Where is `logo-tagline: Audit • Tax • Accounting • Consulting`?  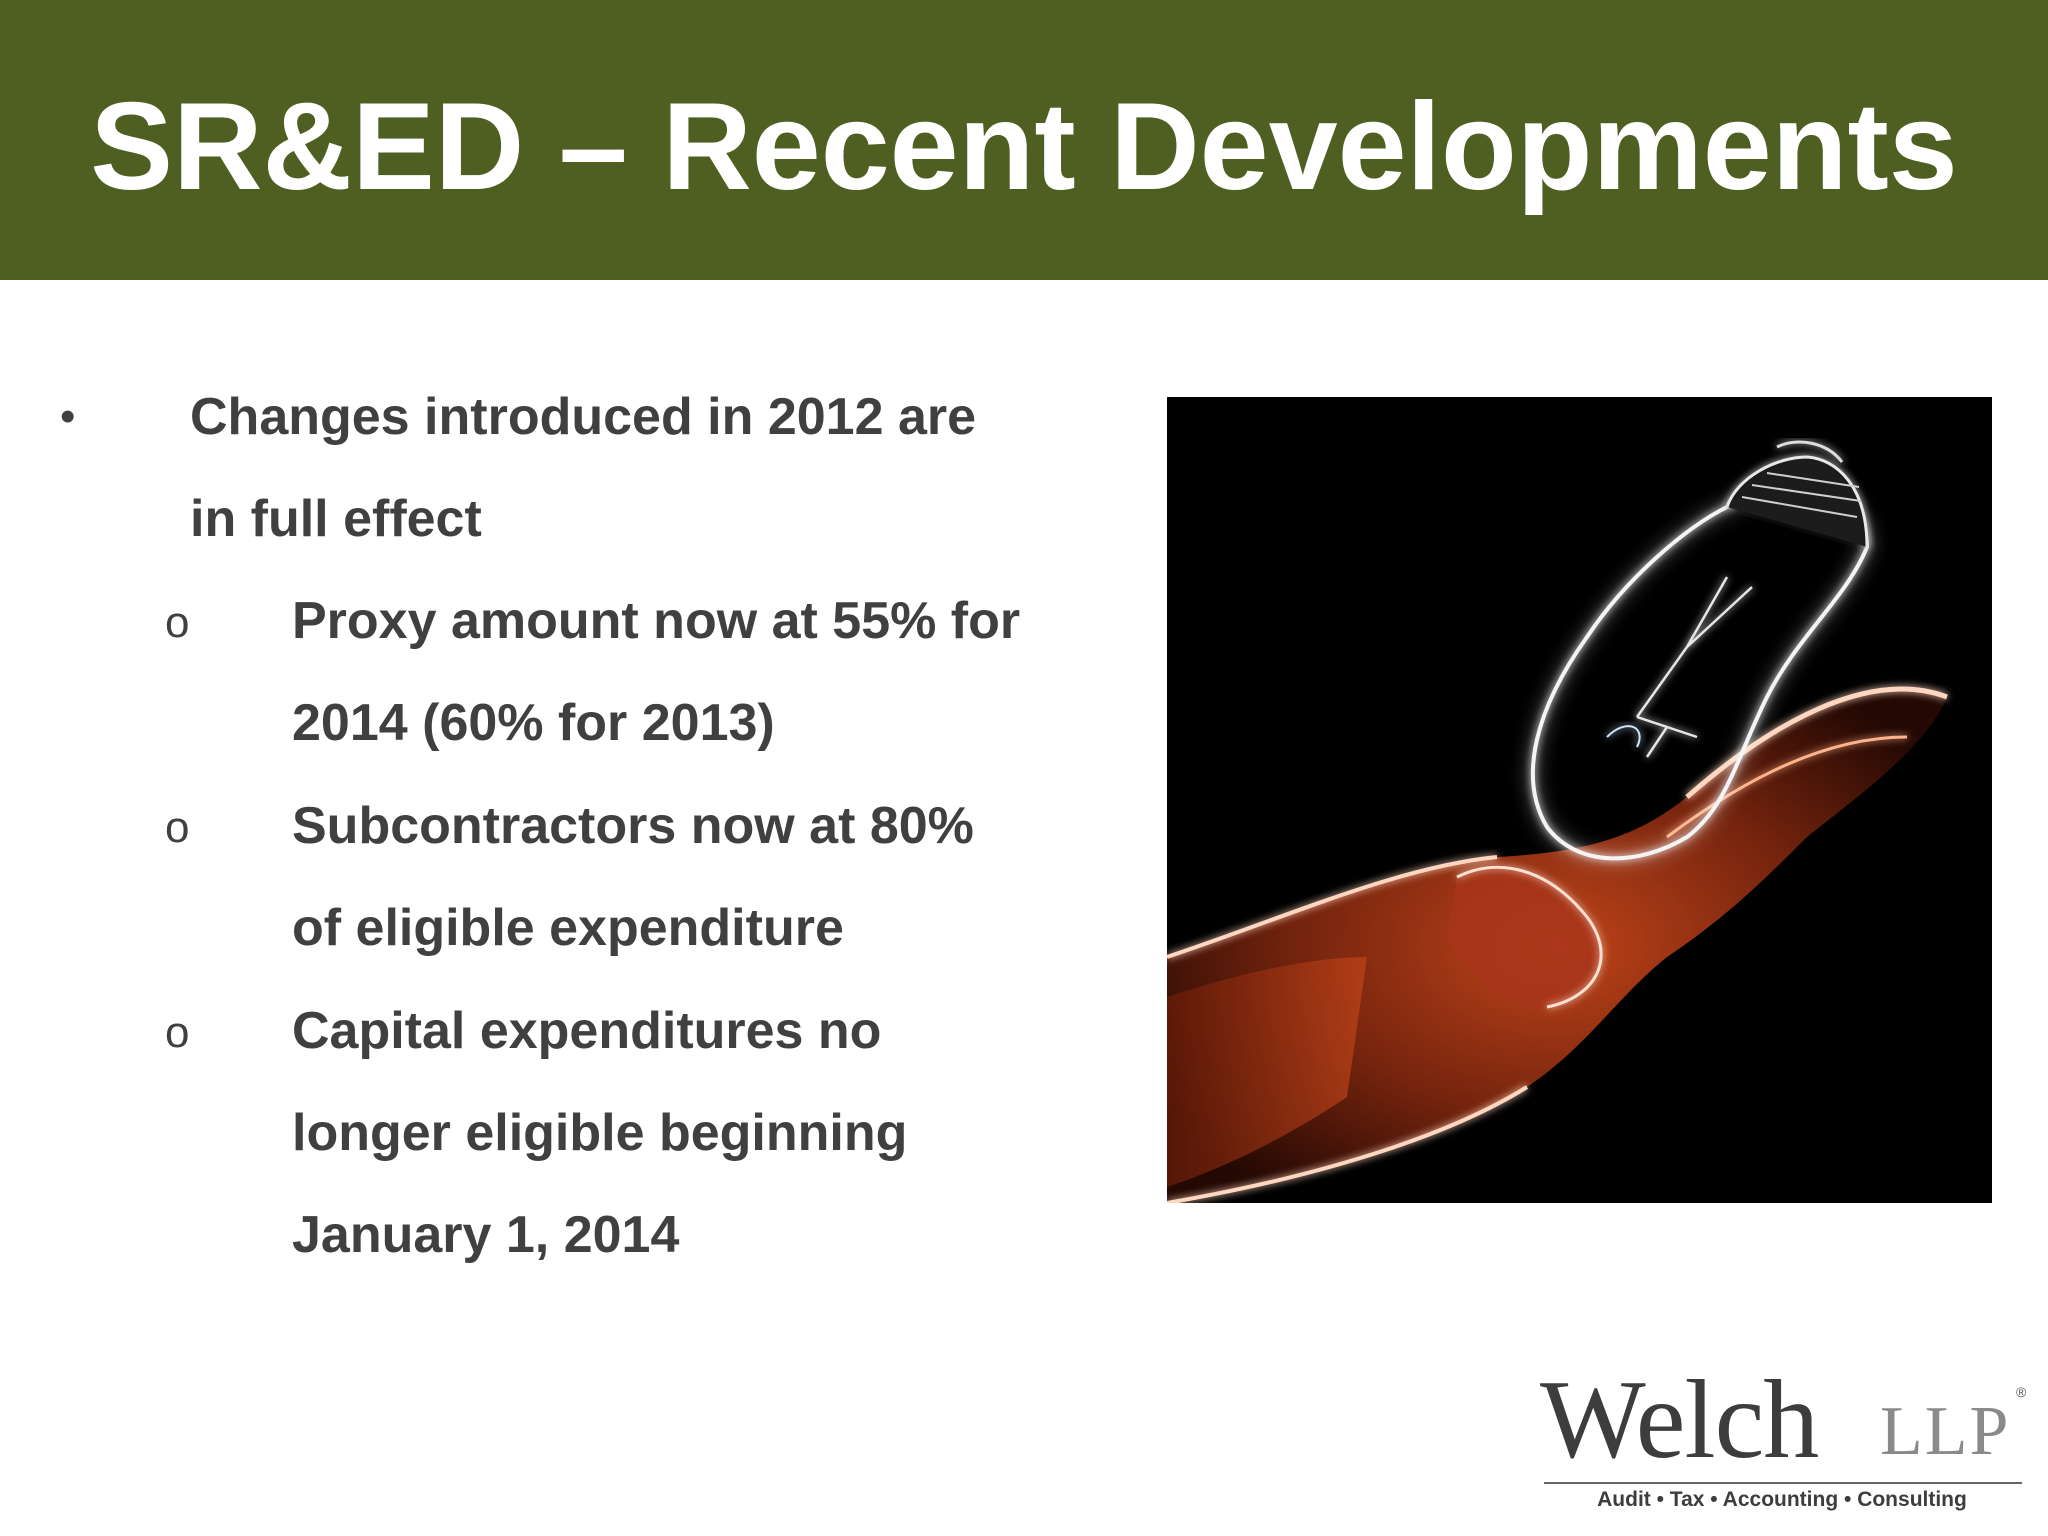 logo-tagline: Audit • Tax • Accounting • Consulting is located at coordinates (1782, 1499).